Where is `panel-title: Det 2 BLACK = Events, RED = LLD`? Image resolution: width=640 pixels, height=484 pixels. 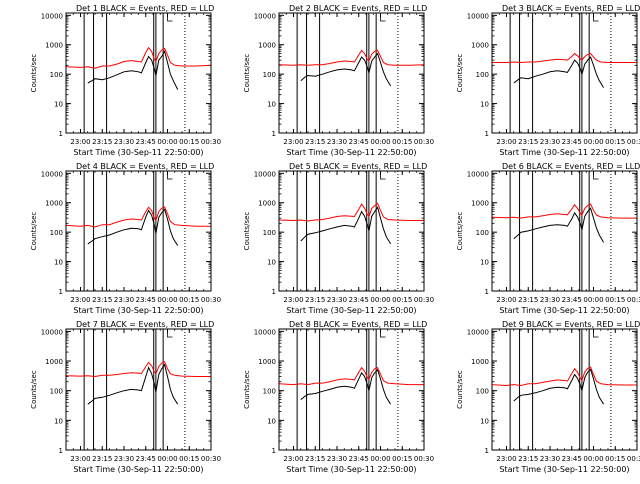 panel-title: Det 2 BLACK = Events, RED = LLD is located at coordinates (358, 8).